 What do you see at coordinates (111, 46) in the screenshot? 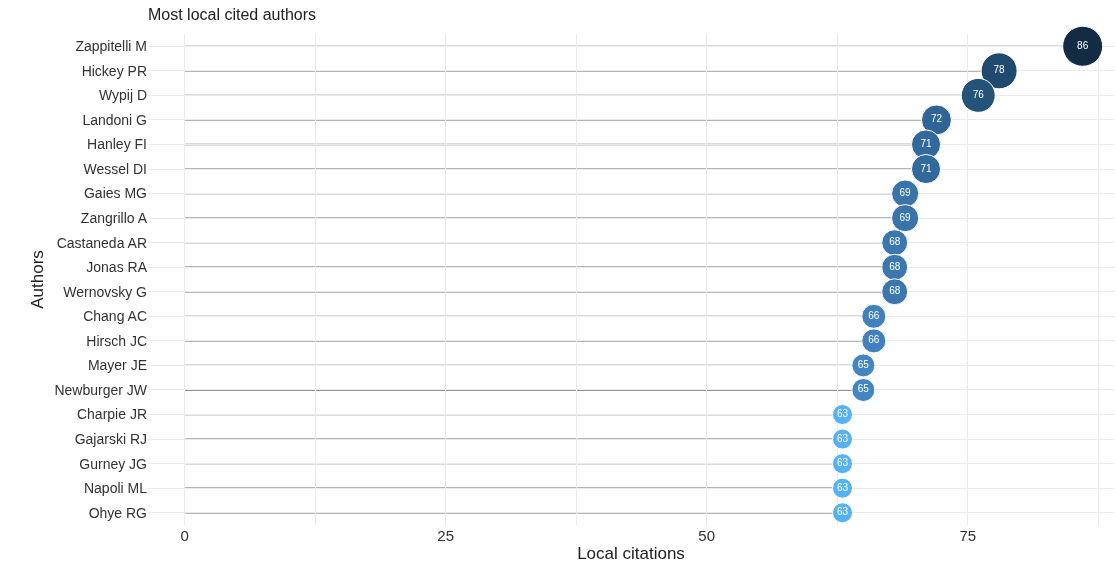
I see `y-tick-label: Zappitelli M` at bounding box center [111, 46].